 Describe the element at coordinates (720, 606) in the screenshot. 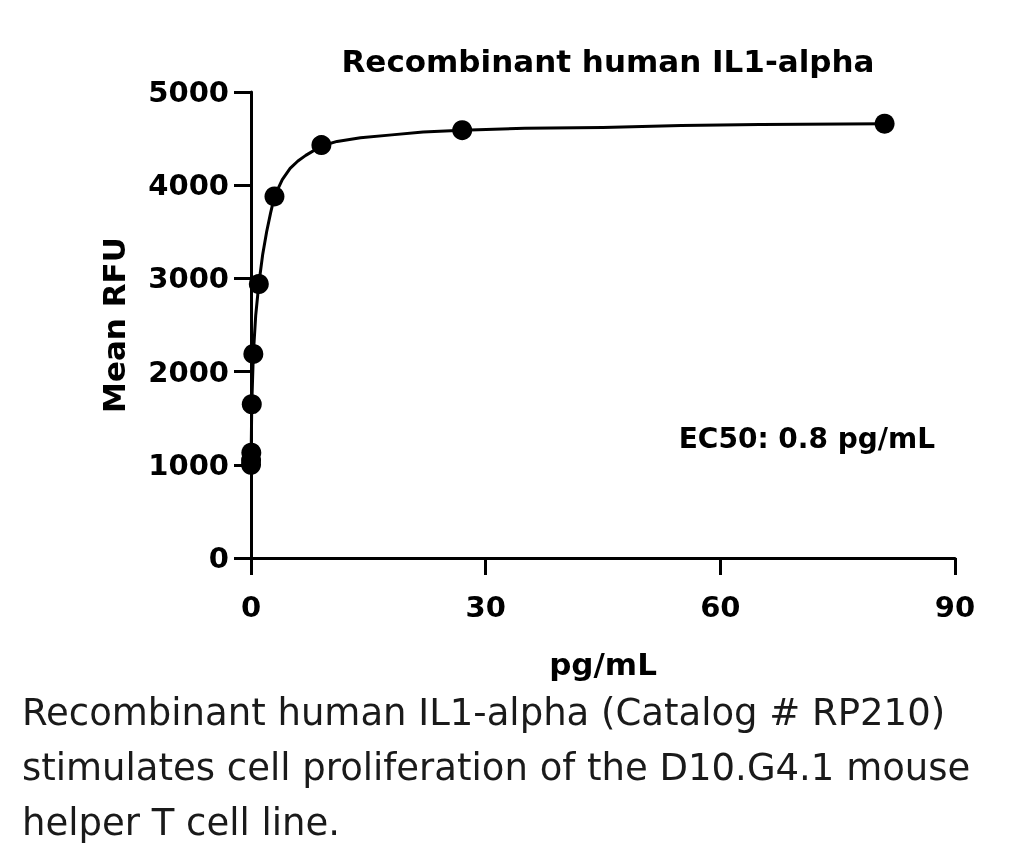

I see `x-tick-label: 60` at that location.